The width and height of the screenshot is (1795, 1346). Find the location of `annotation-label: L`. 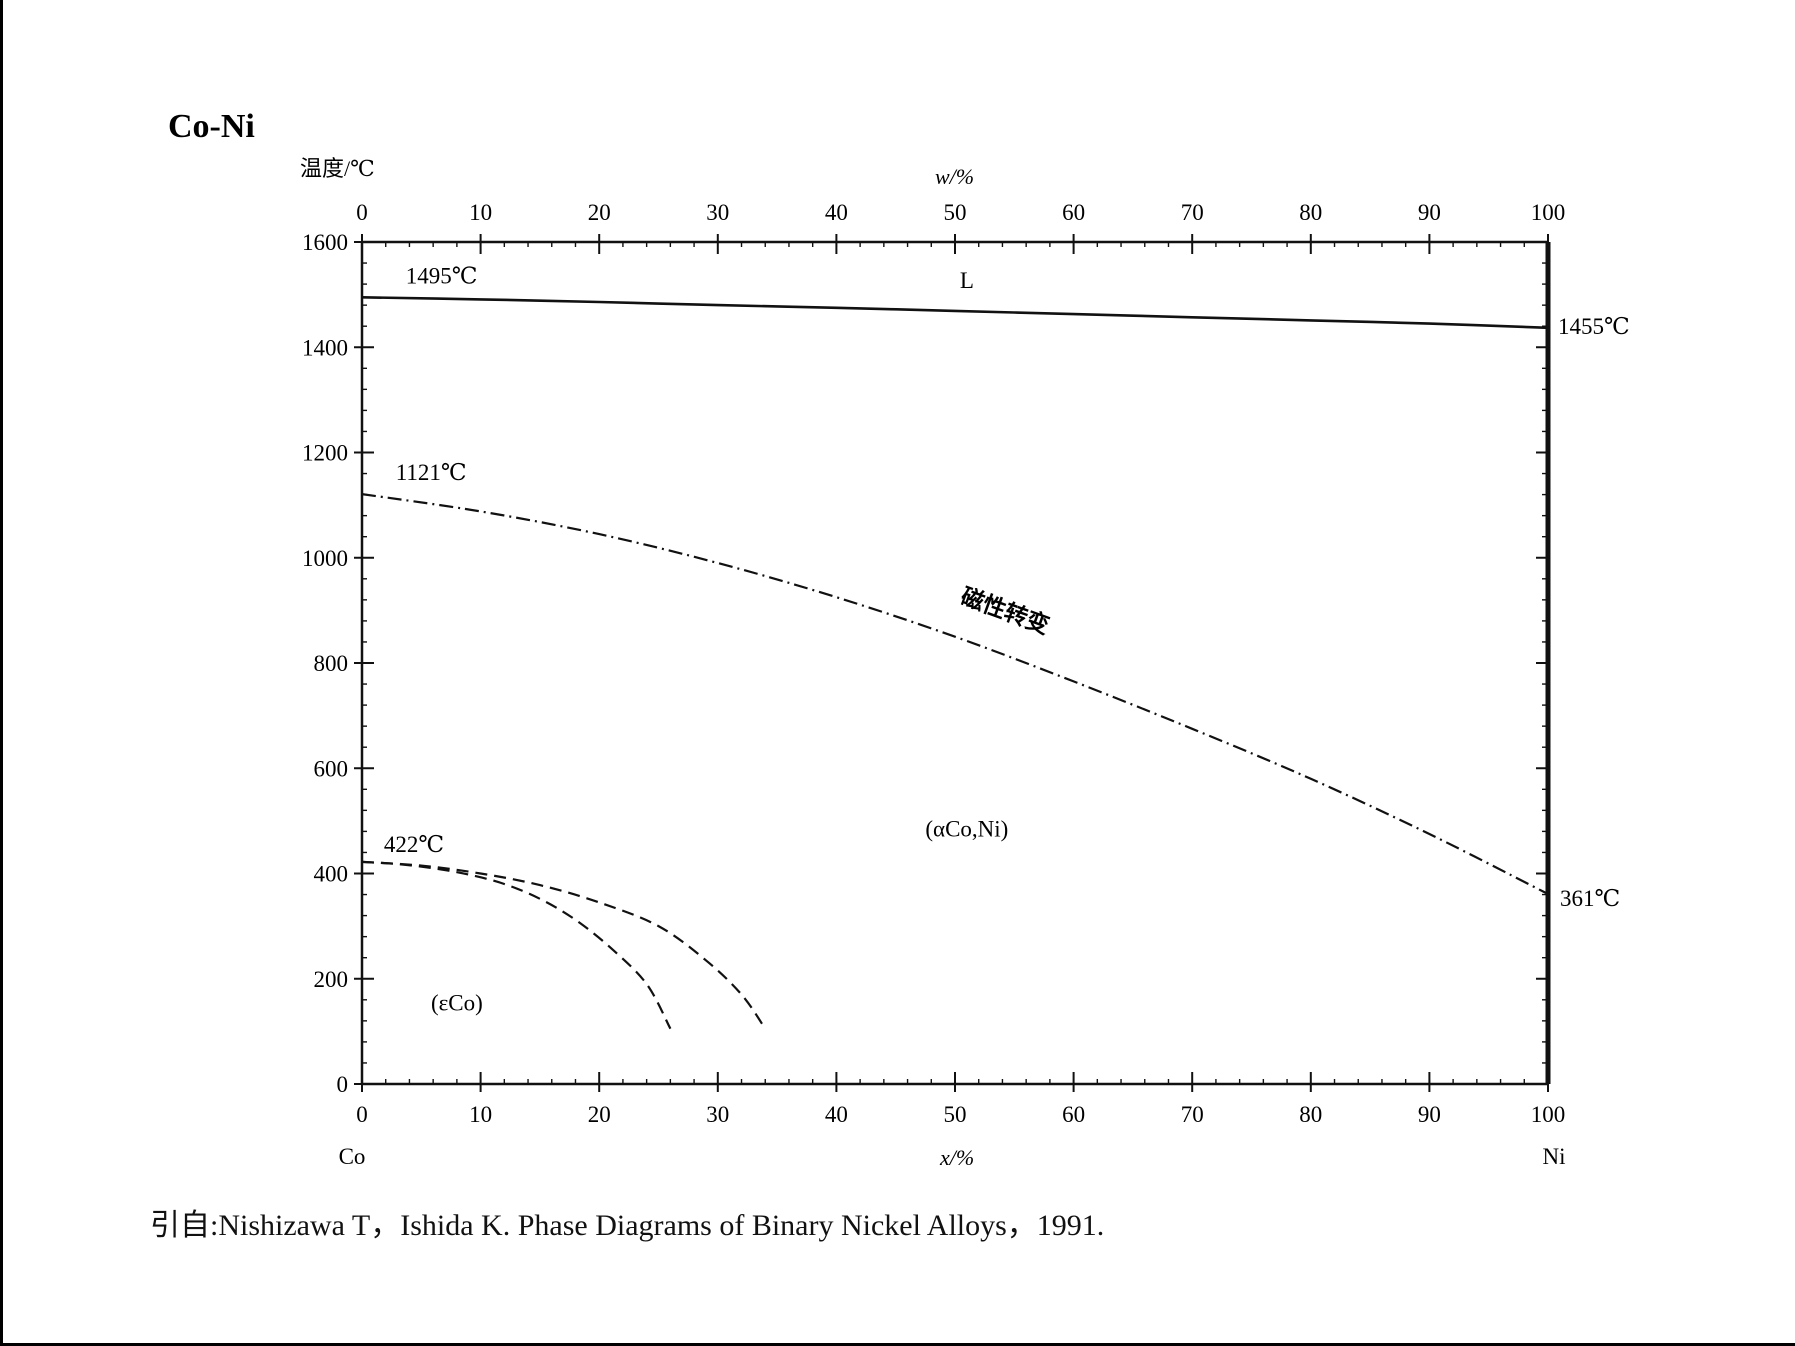

annotation-label: L is located at coordinates (967, 280).